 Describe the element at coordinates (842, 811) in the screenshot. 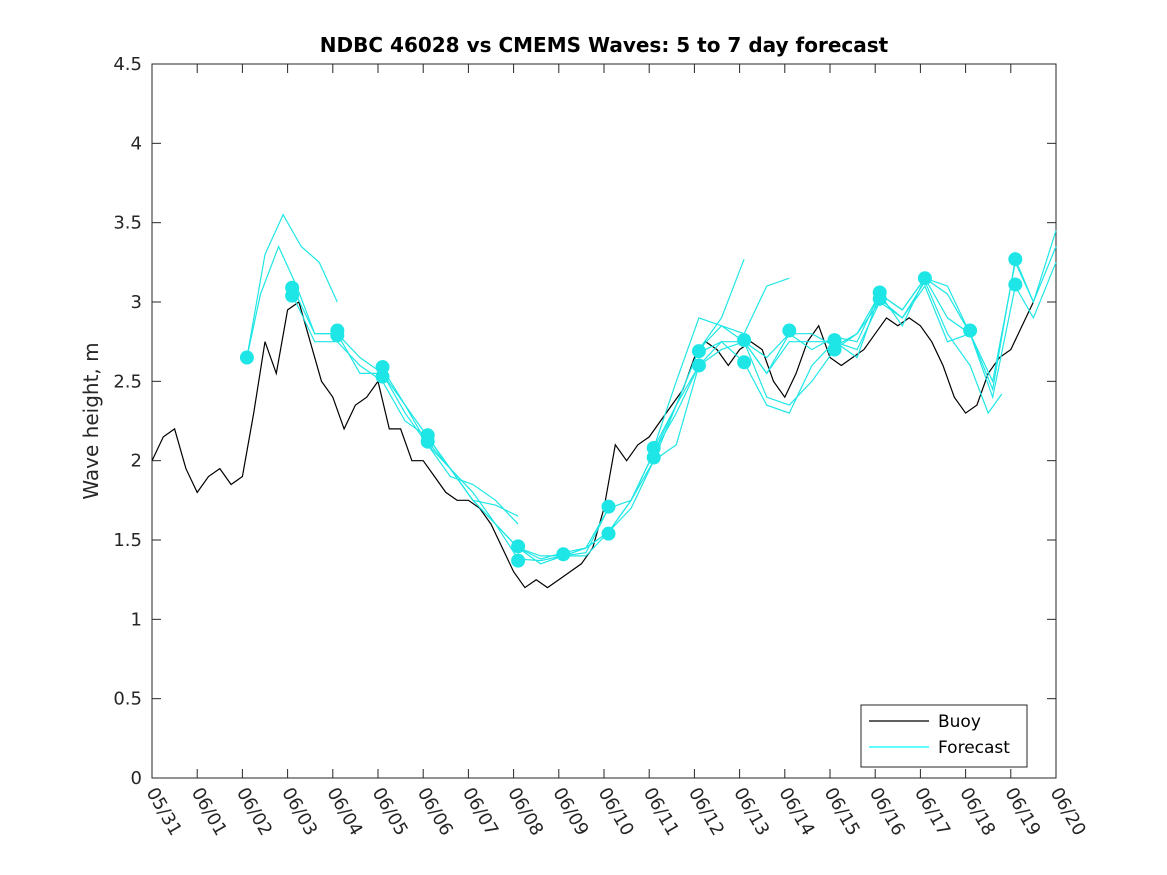

I see `x-tick-label: 06/15` at that location.